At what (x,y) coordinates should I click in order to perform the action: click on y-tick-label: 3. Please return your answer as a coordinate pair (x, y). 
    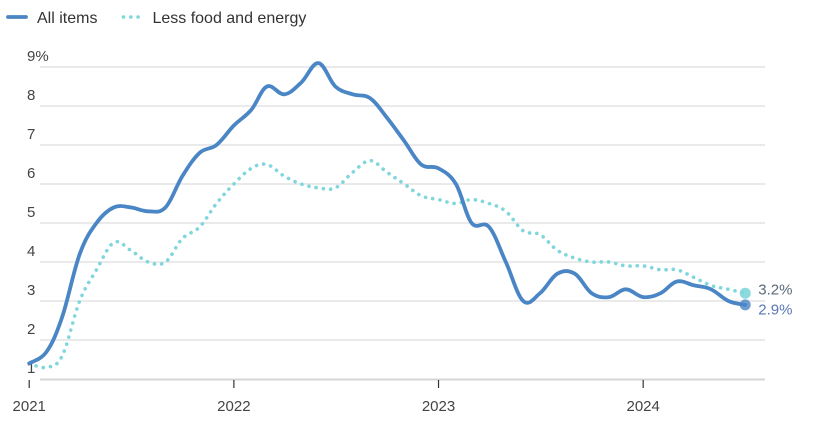
    Looking at the image, I should click on (31, 290).